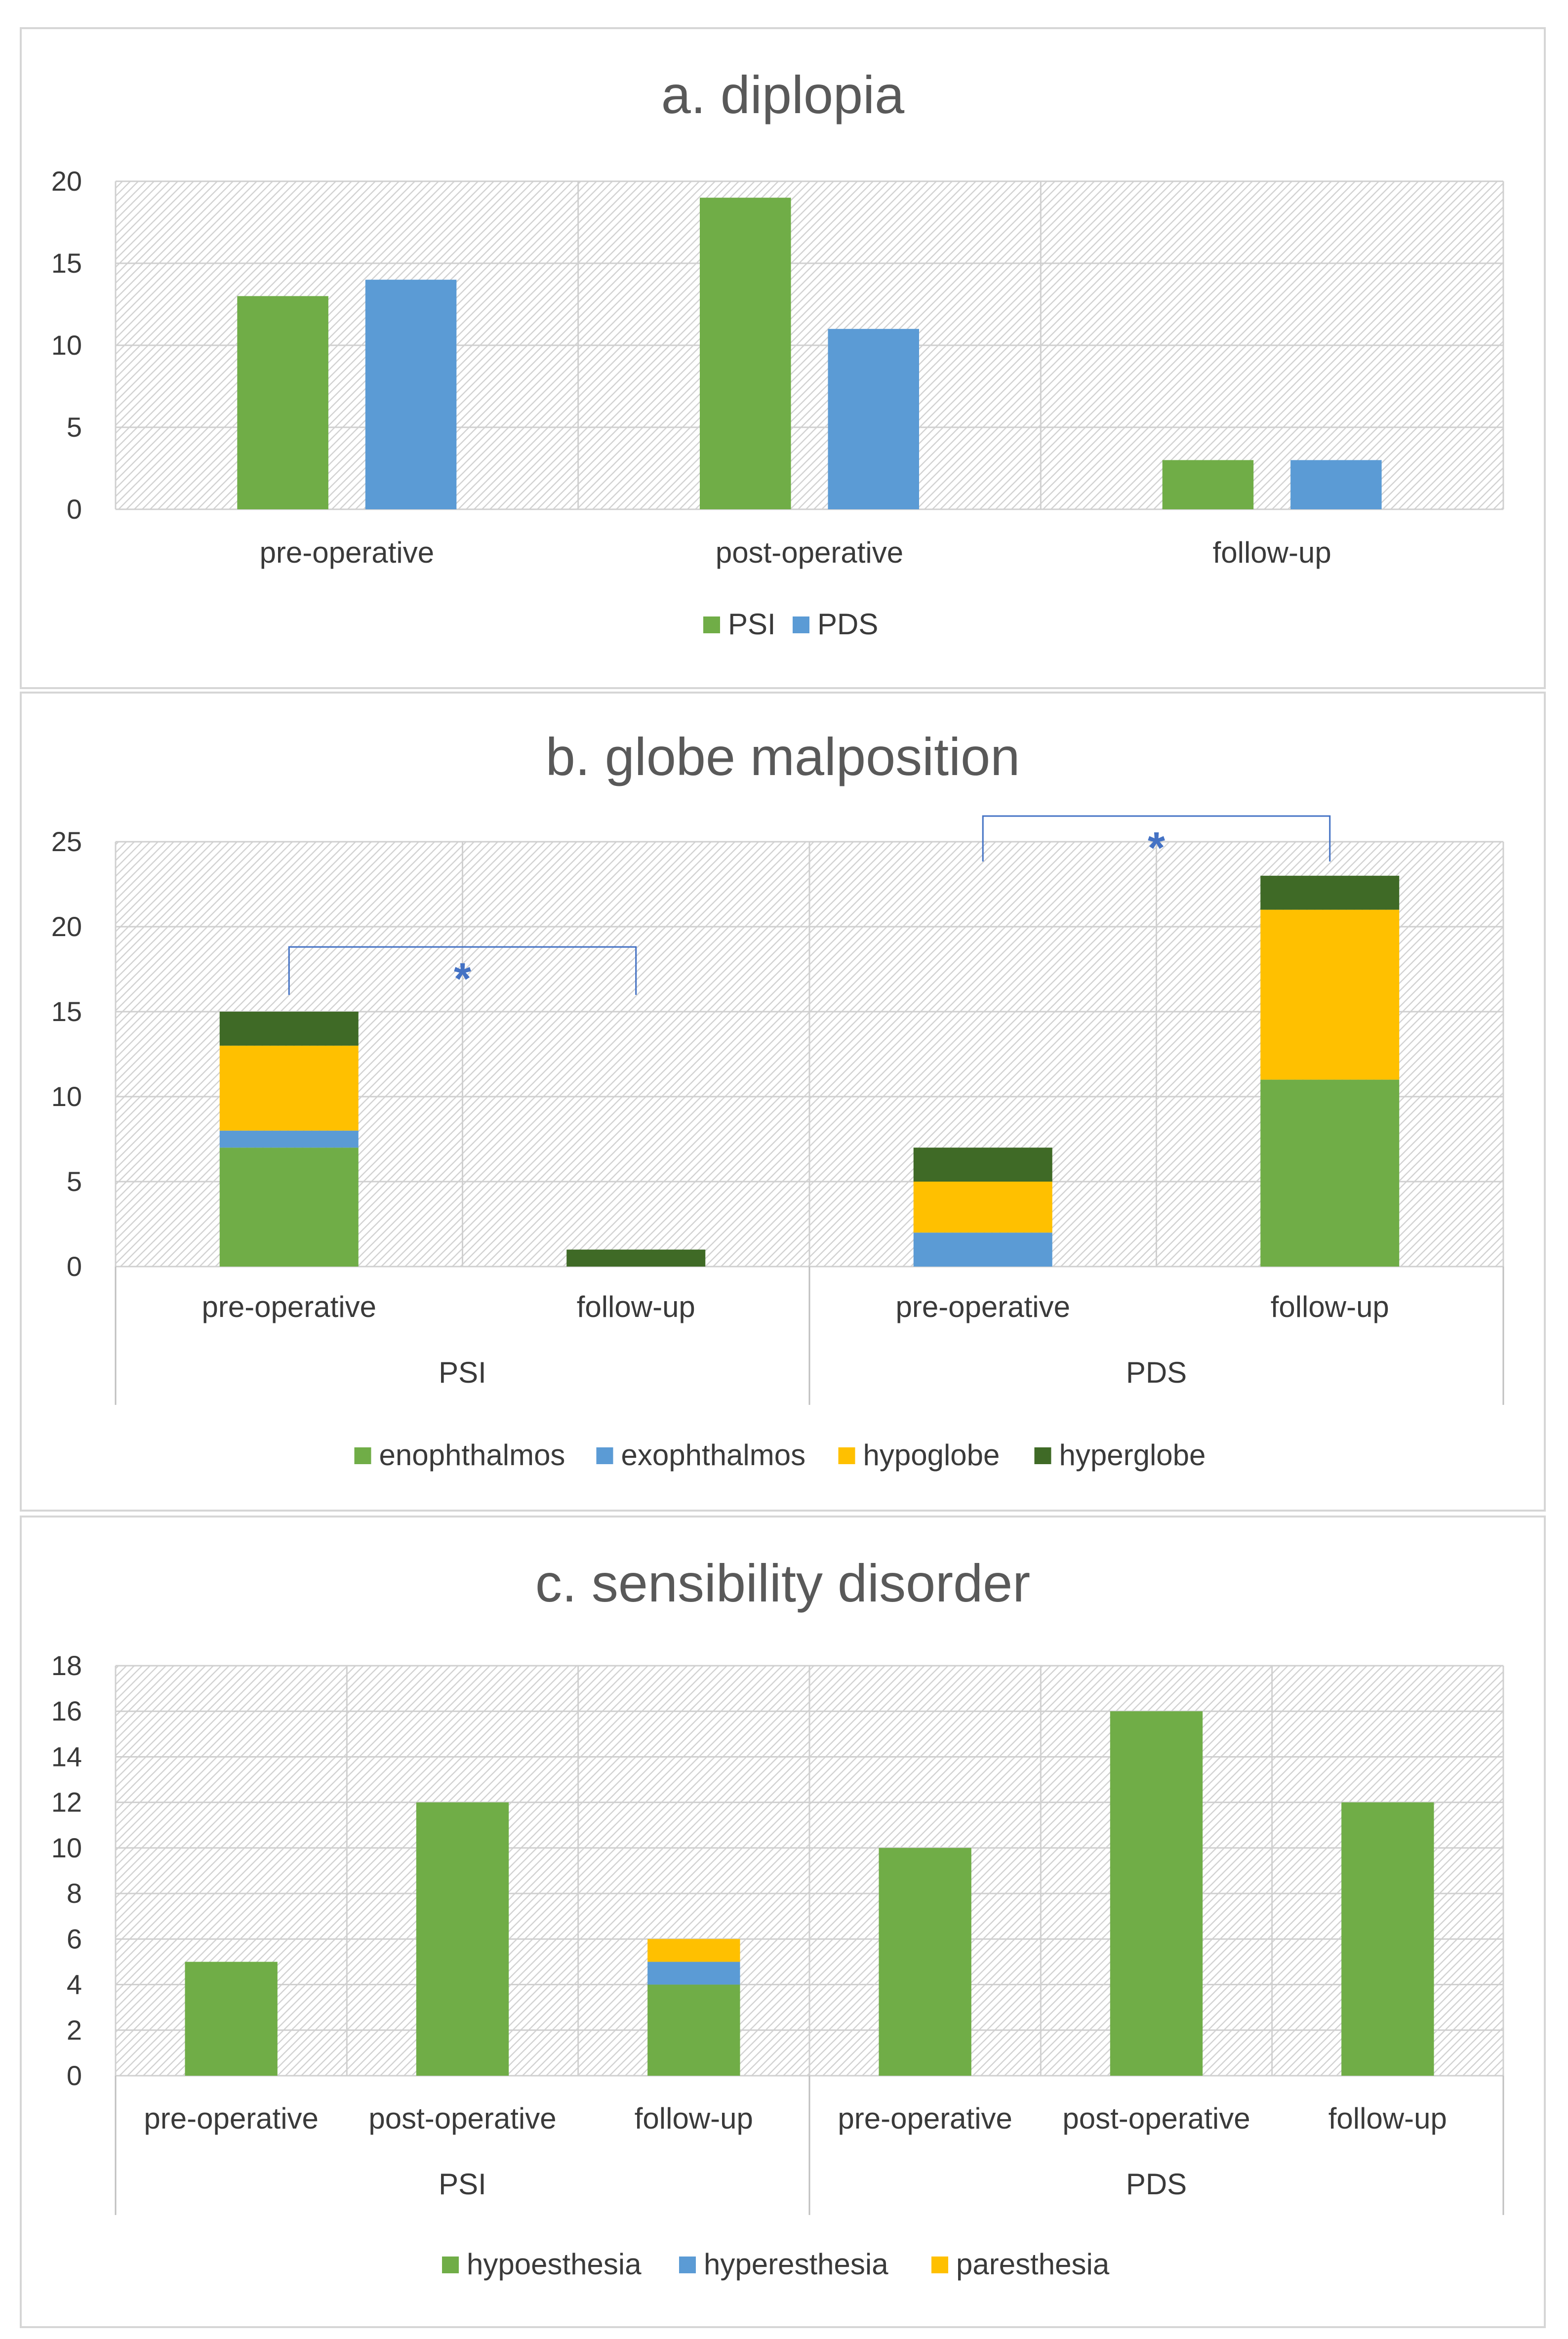 This screenshot has width=1568, height=2339. I want to click on legend: PSI PDS, so click(791, 624).